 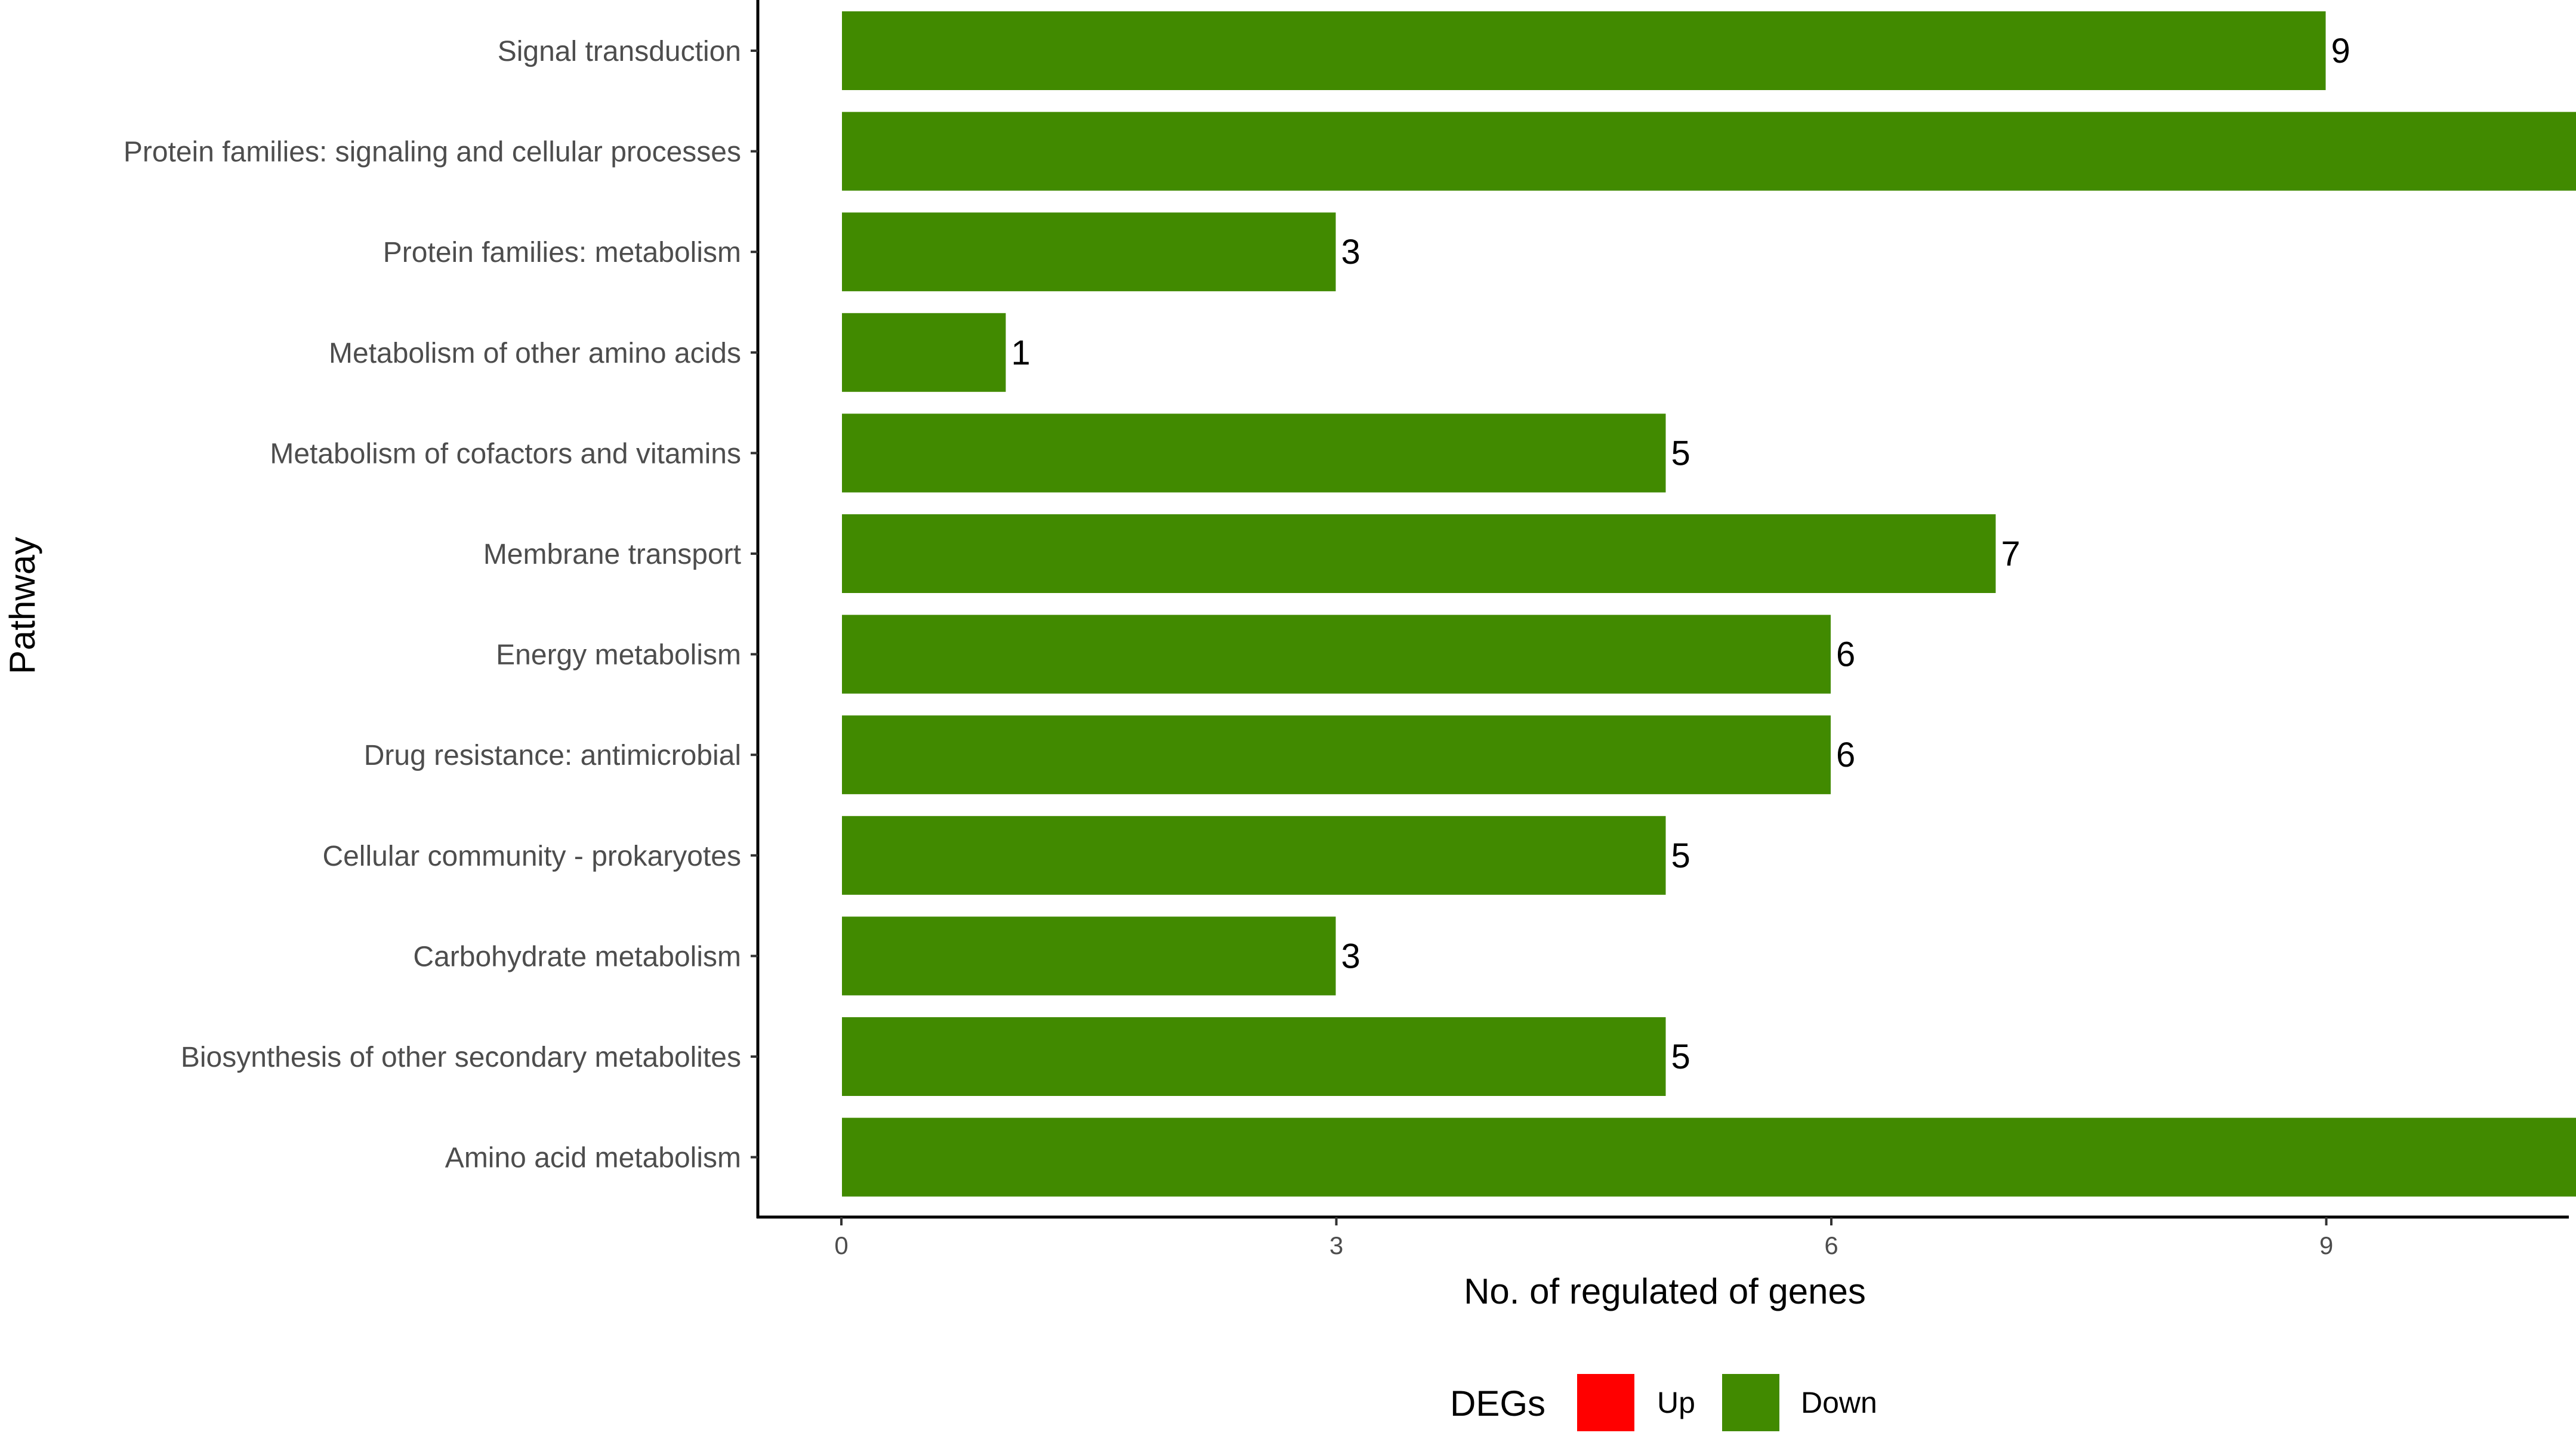 I want to click on category-label-8: Cellular community - prokaryotes, so click(x=531, y=857).